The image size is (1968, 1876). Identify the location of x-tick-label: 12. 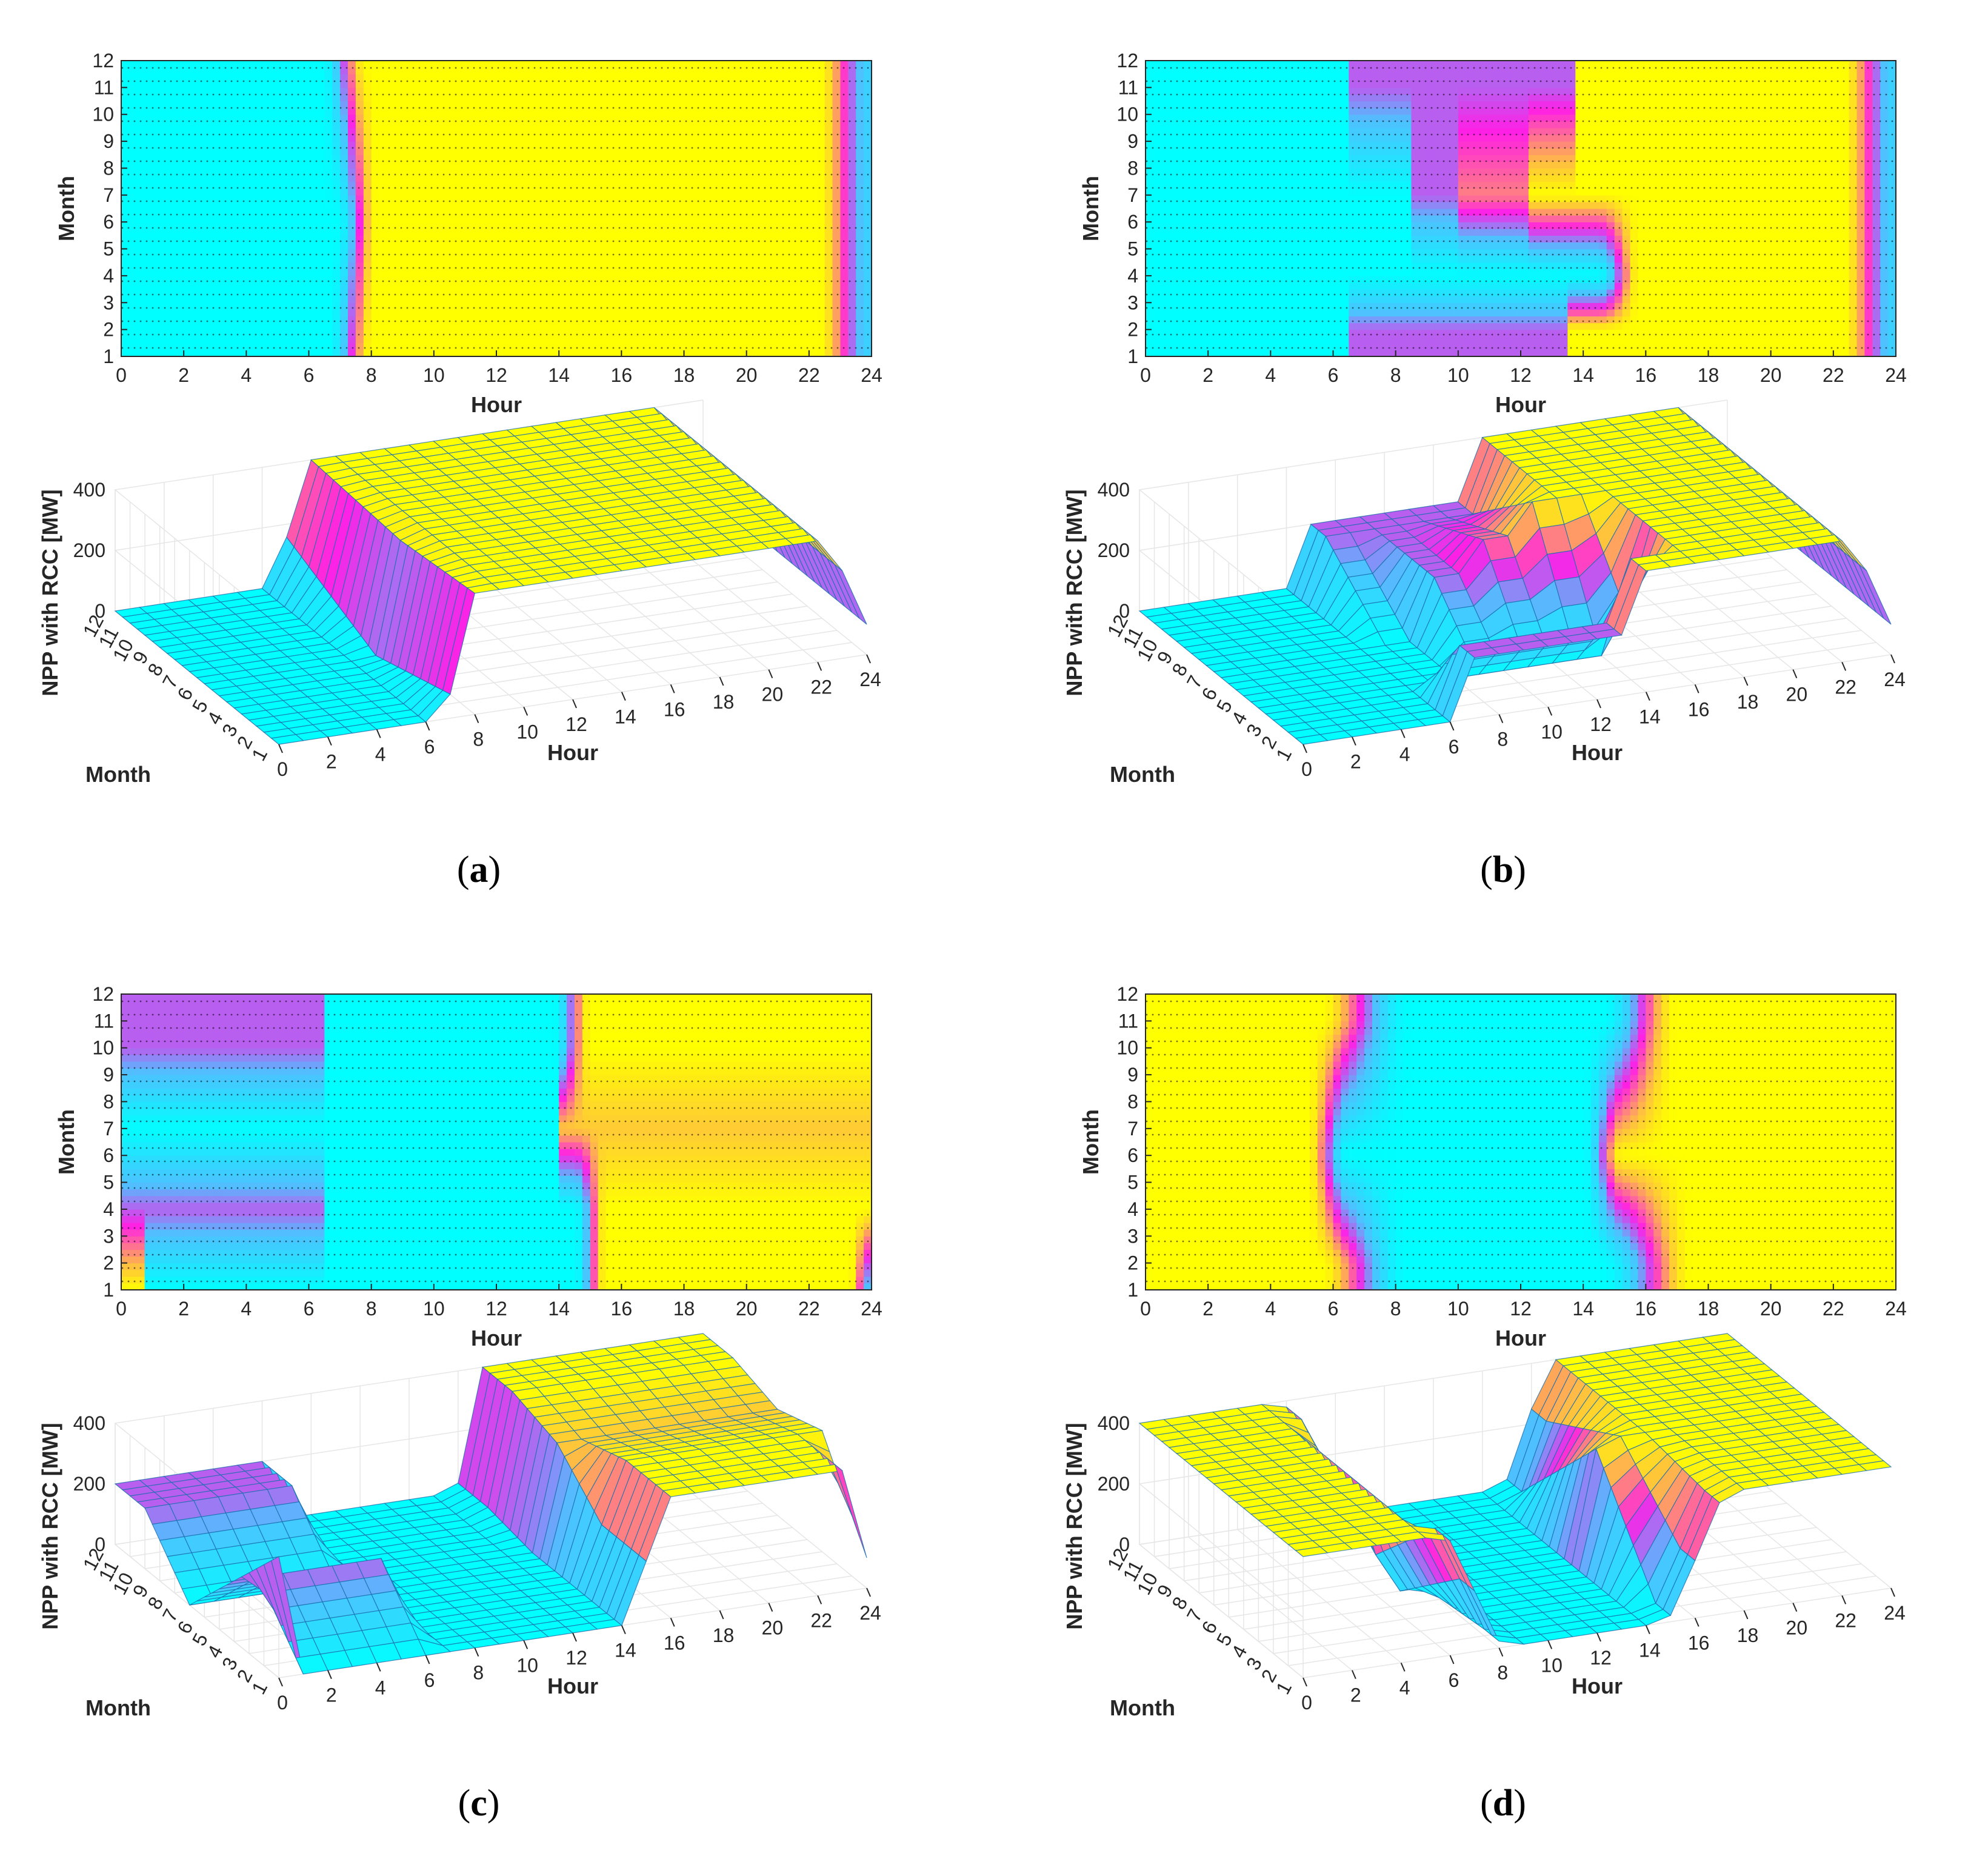
(496, 375).